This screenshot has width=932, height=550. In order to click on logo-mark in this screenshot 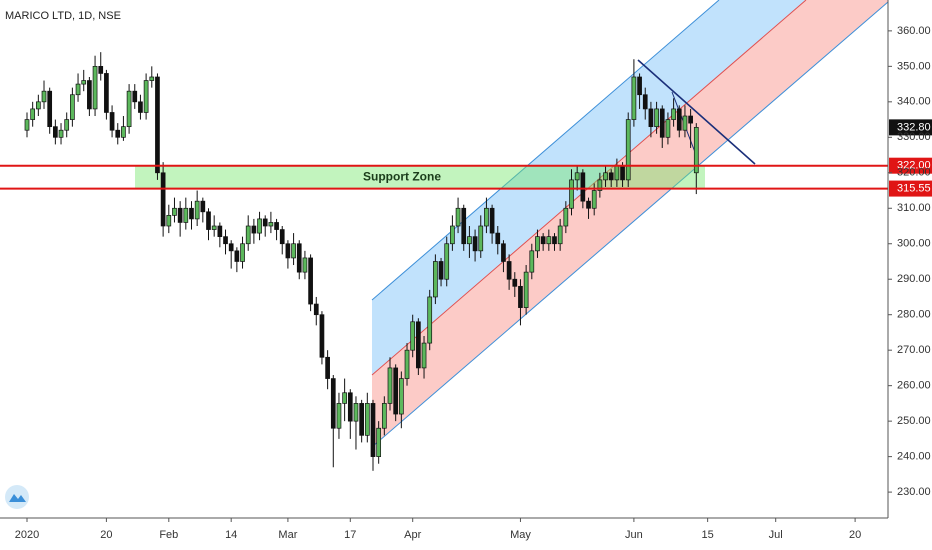, I will do `click(17, 498)`.